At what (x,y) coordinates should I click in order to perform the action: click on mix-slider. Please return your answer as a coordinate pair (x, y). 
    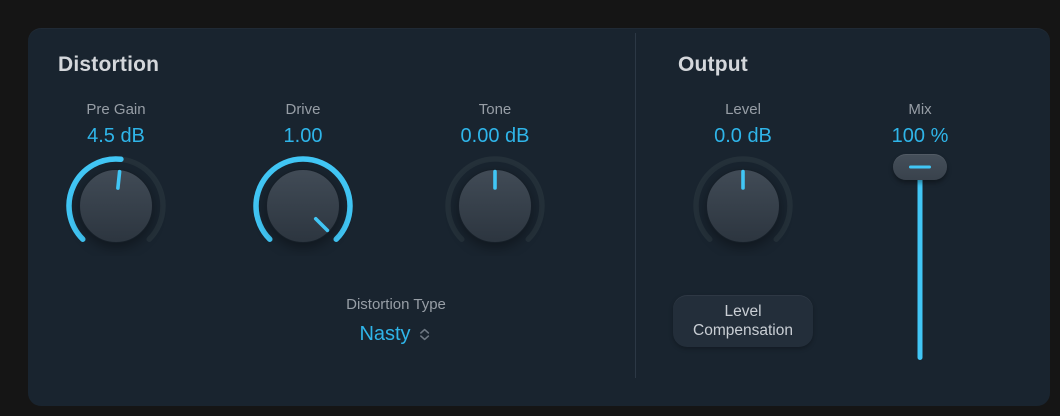
    Looking at the image, I should click on (920, 260).